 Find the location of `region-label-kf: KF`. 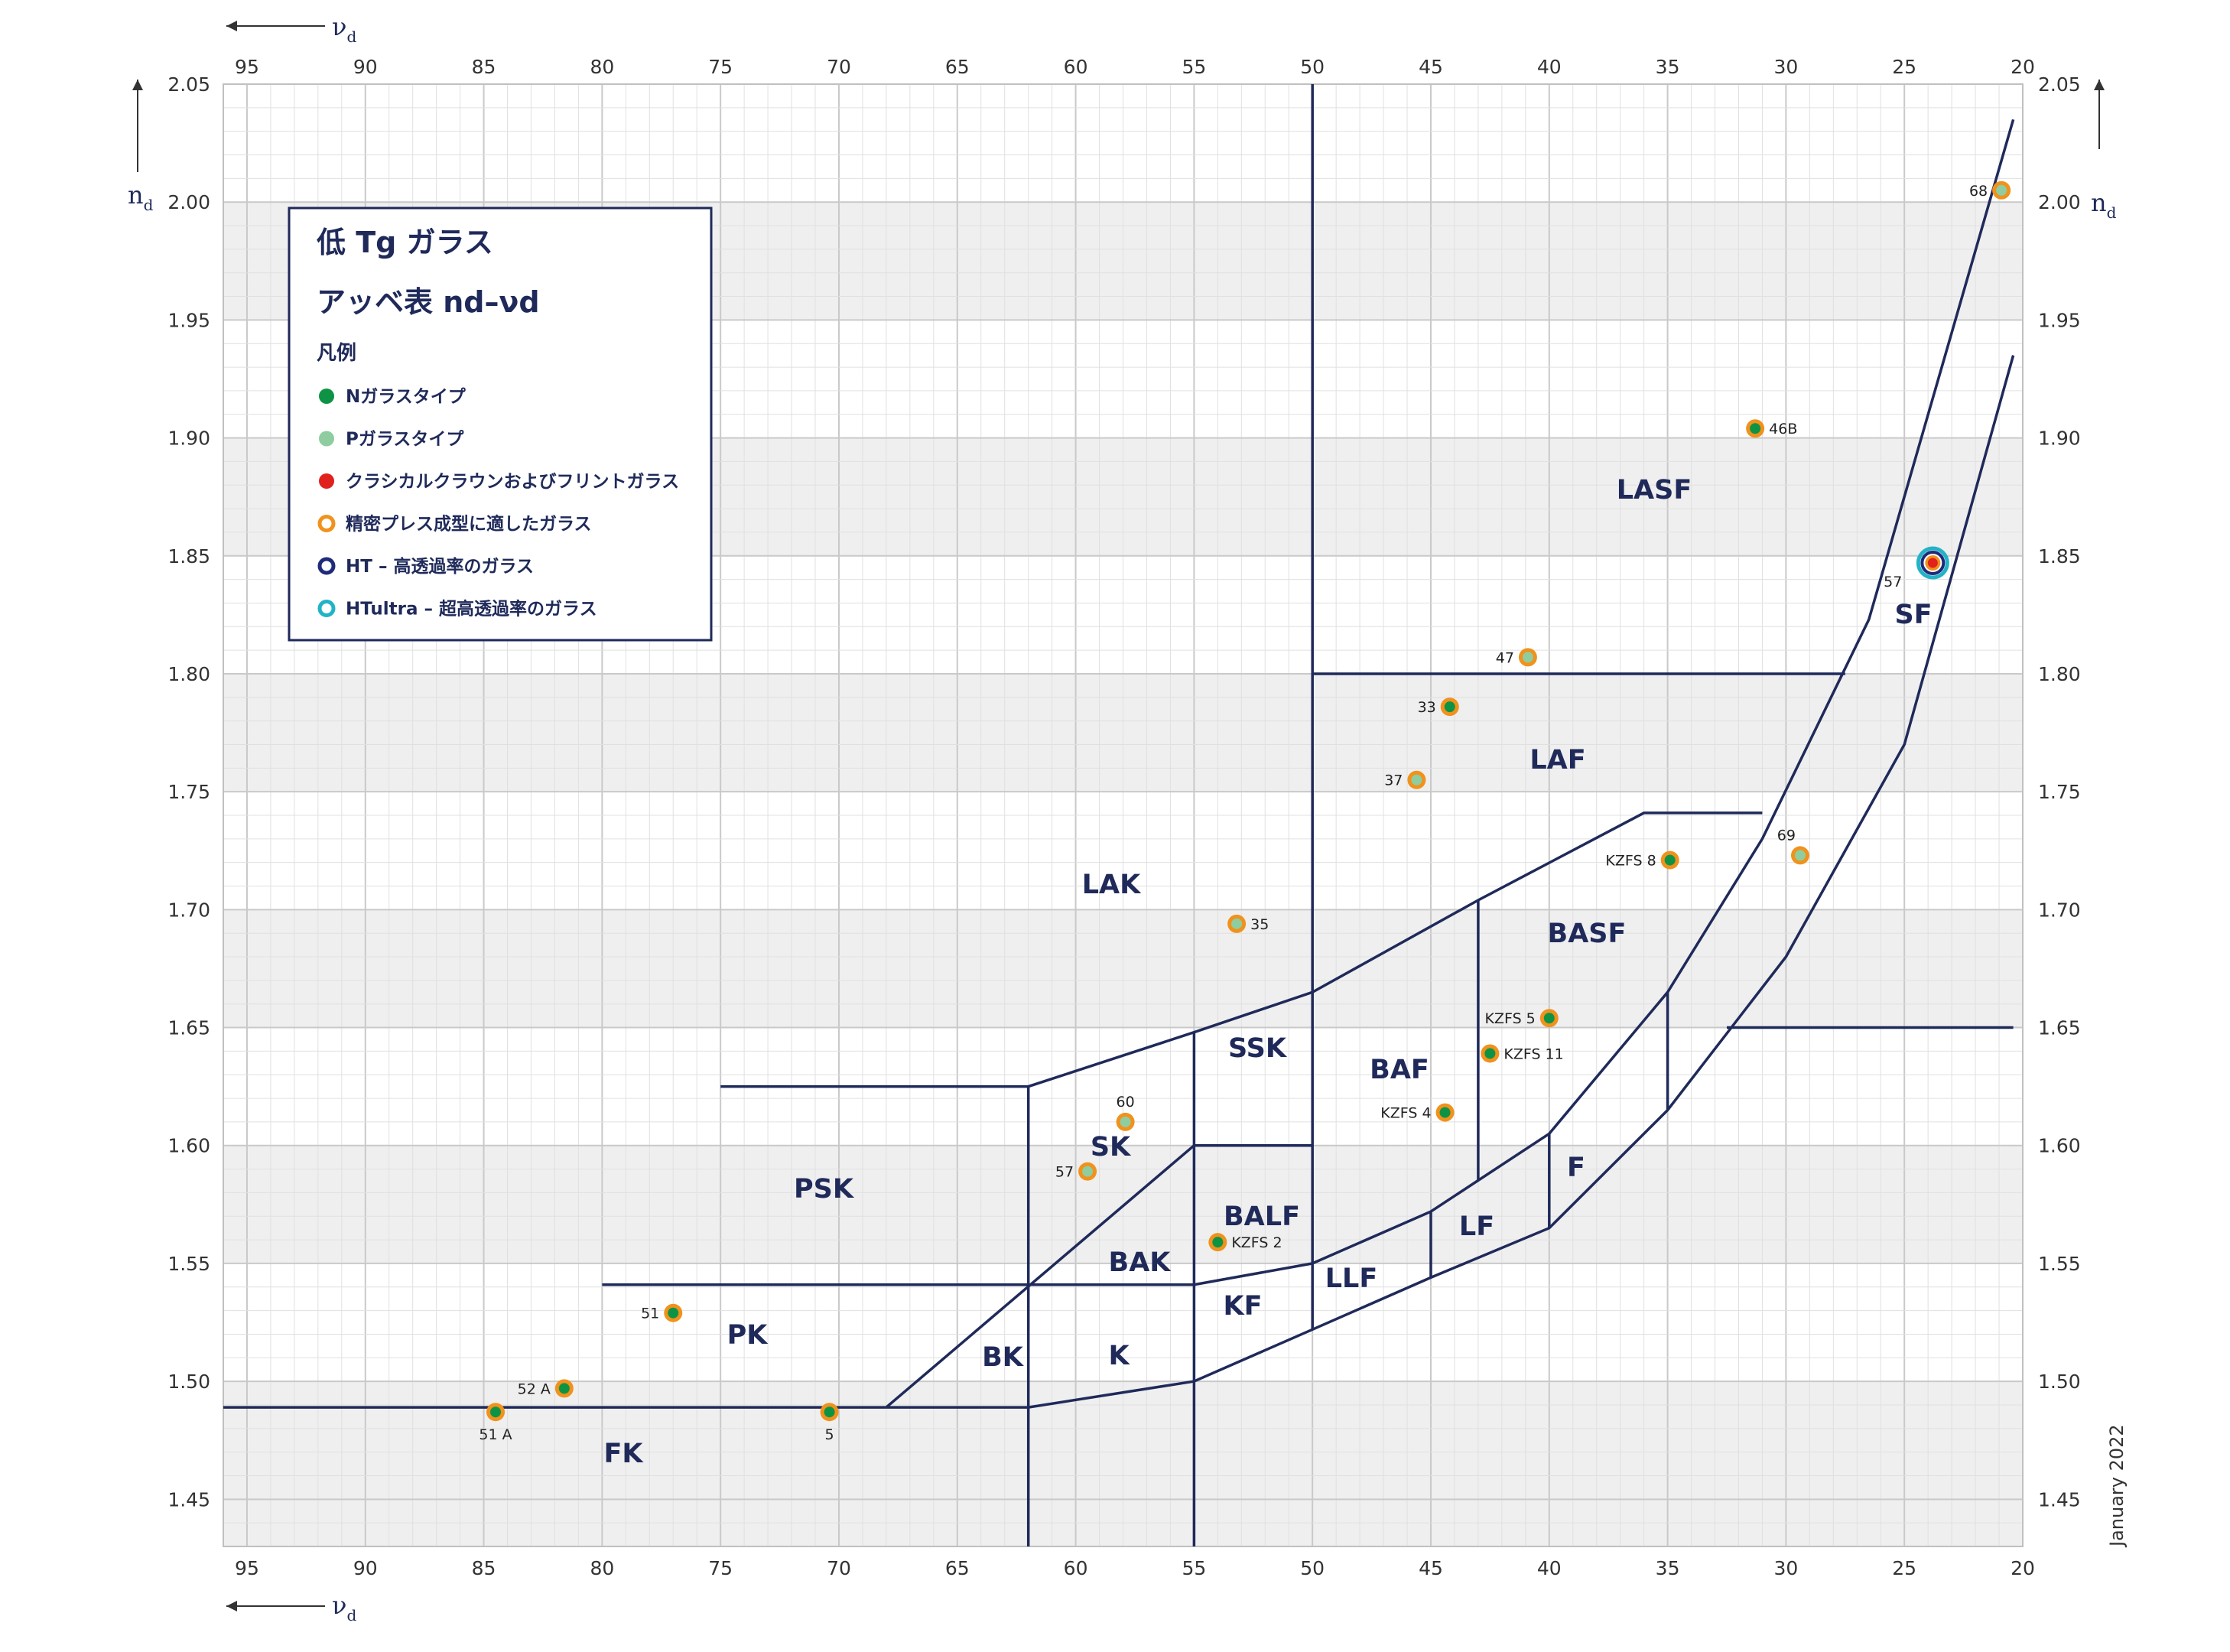

region-label-kf: KF is located at coordinates (1242, 1306).